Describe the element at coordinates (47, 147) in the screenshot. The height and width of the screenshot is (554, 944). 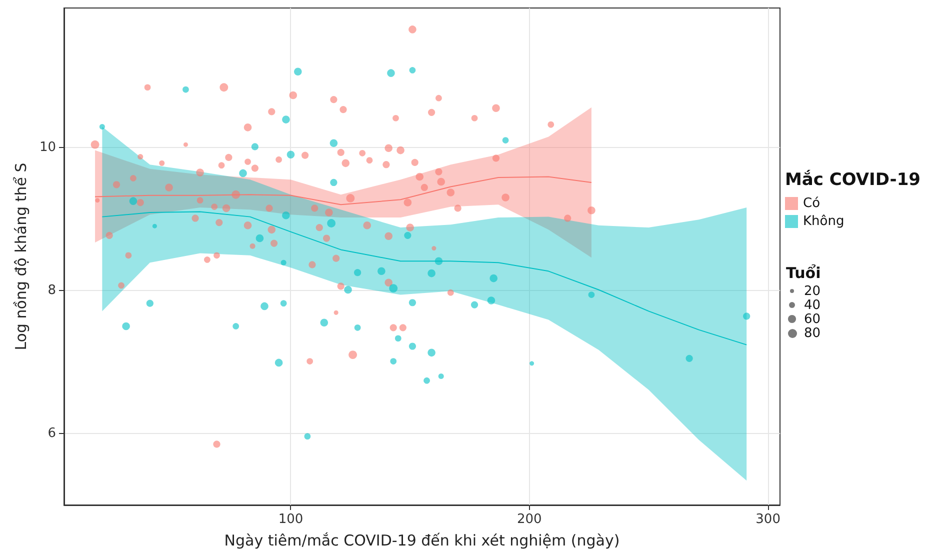
I see `y-tick-label: 10` at that location.